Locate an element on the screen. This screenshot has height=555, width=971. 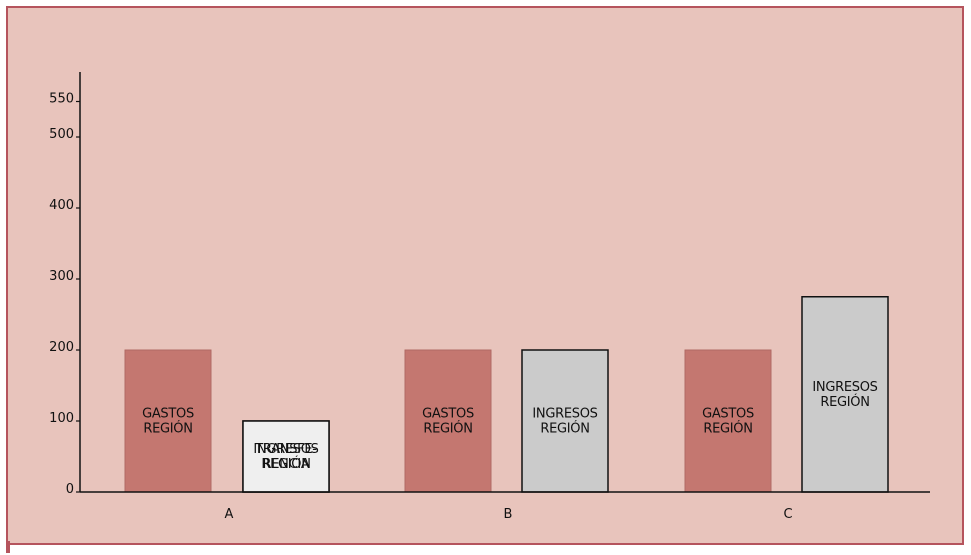
y-tick-label-100: 100 is located at coordinates (61, 418).